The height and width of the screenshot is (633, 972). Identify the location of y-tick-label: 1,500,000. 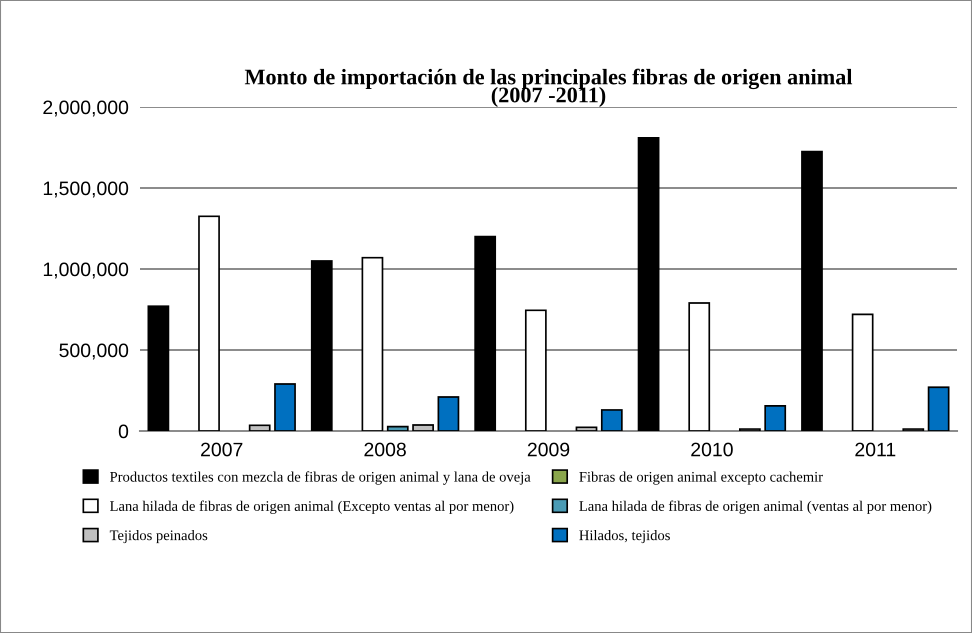
(86, 189).